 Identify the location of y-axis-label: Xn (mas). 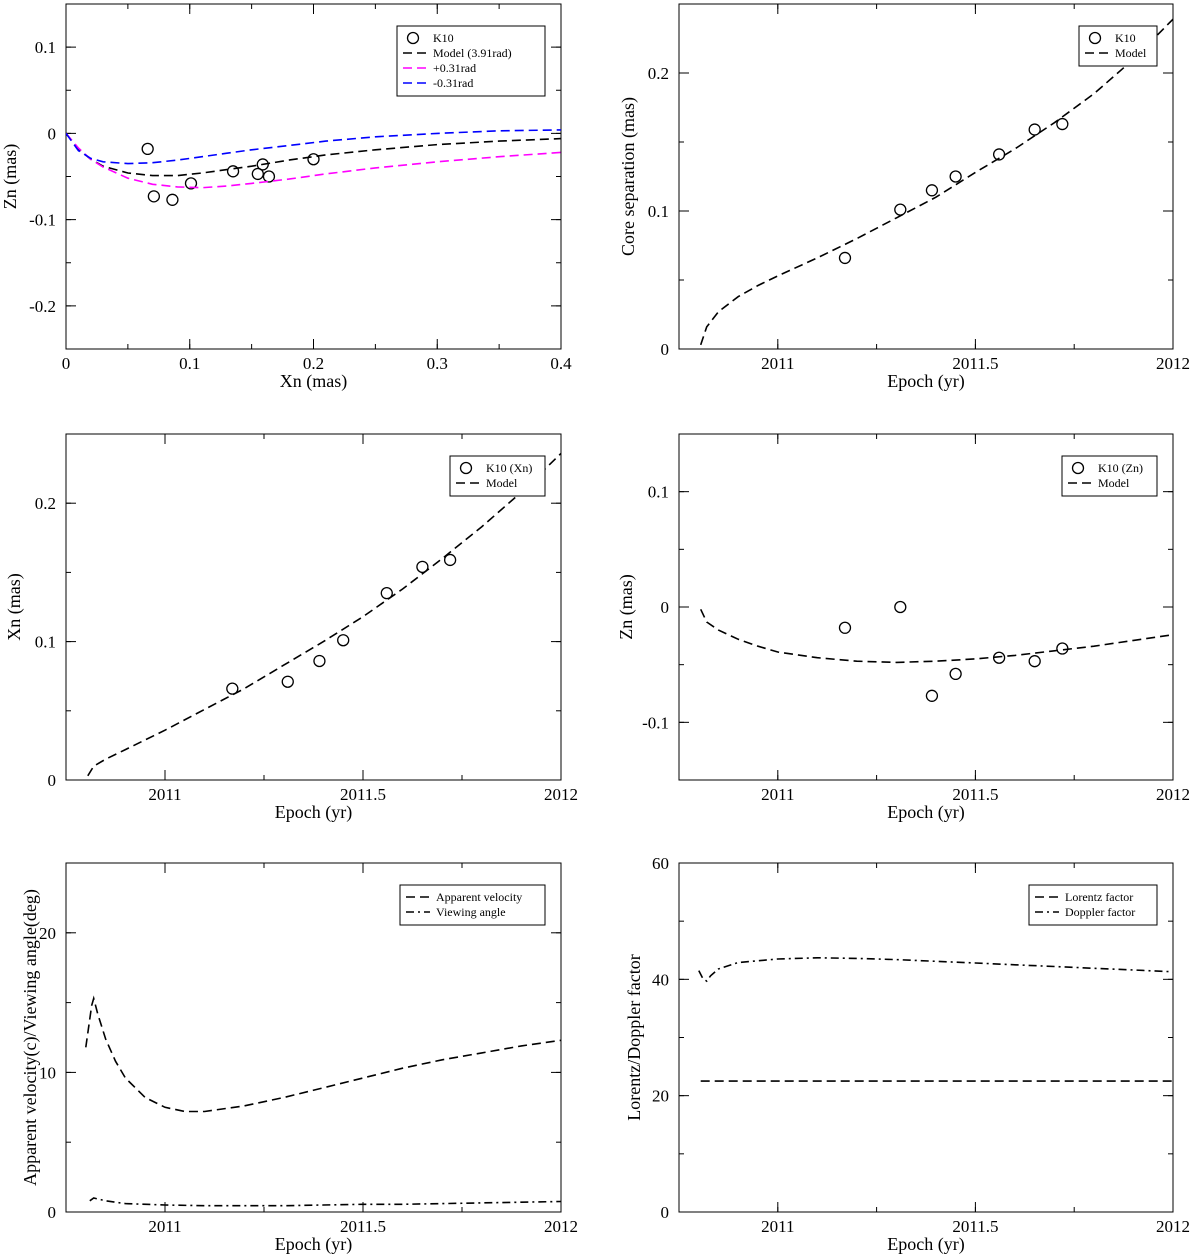
(14, 606).